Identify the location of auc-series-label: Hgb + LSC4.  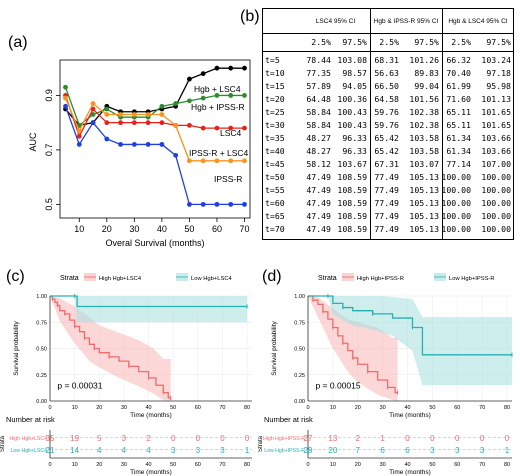
(217, 89).